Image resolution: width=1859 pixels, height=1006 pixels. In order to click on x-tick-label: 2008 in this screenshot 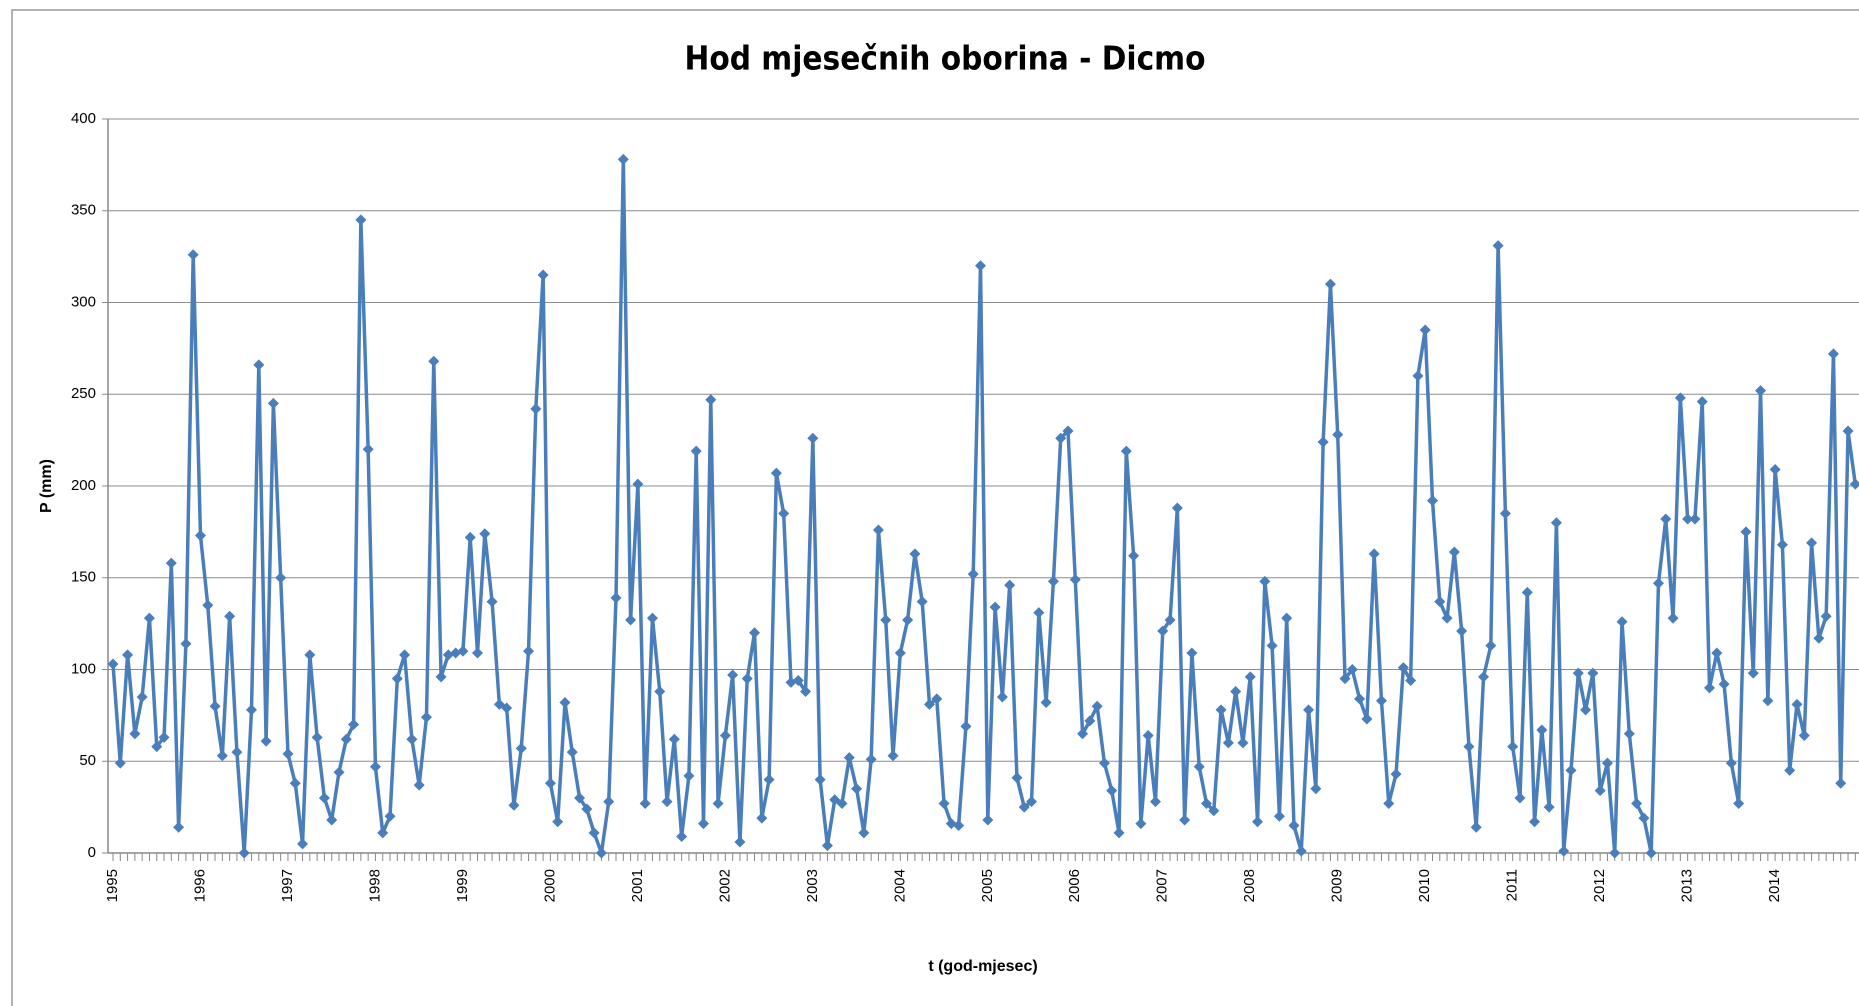, I will do `click(1249, 885)`.